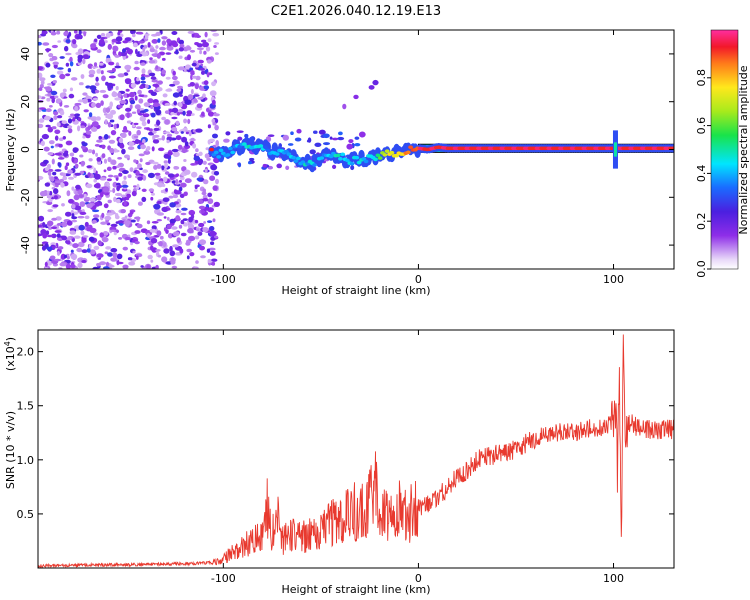  I want to click on figure-title: C2E1.2026.040.12.19.E13, so click(356, 11).